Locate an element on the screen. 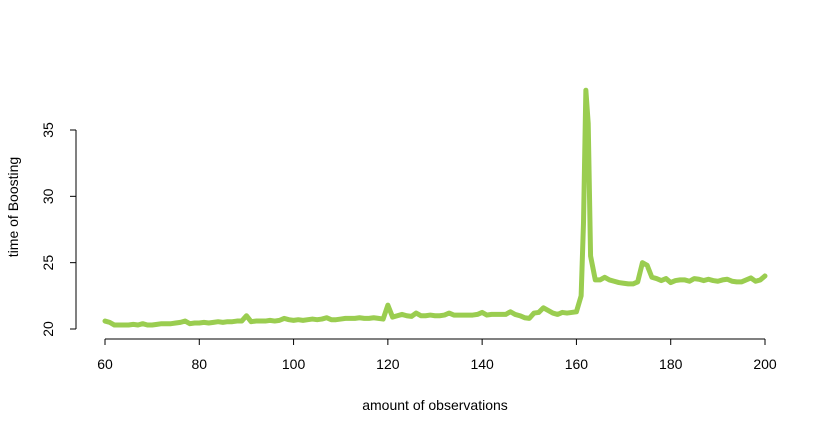 The image size is (832, 433). x-tick-label: 100 is located at coordinates (294, 364).